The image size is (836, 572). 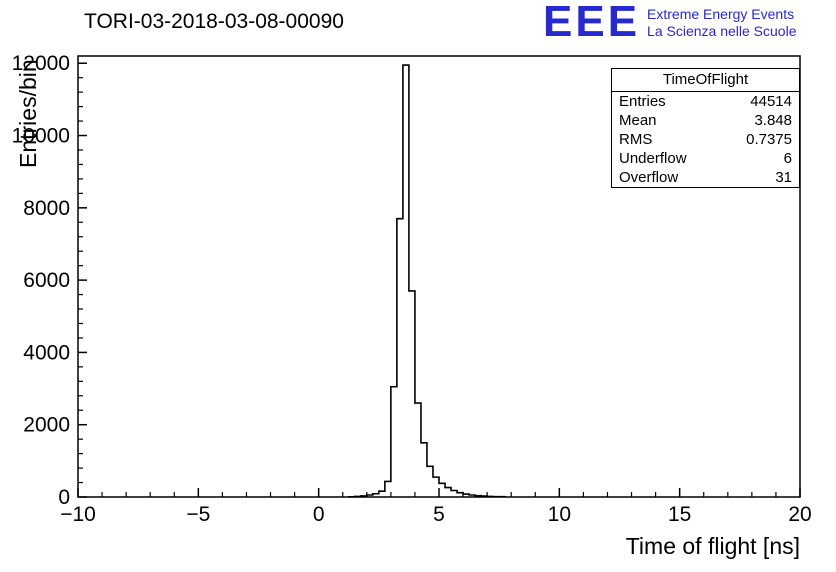 What do you see at coordinates (653, 158) in the screenshot?
I see `stats-label: Underflow` at bounding box center [653, 158].